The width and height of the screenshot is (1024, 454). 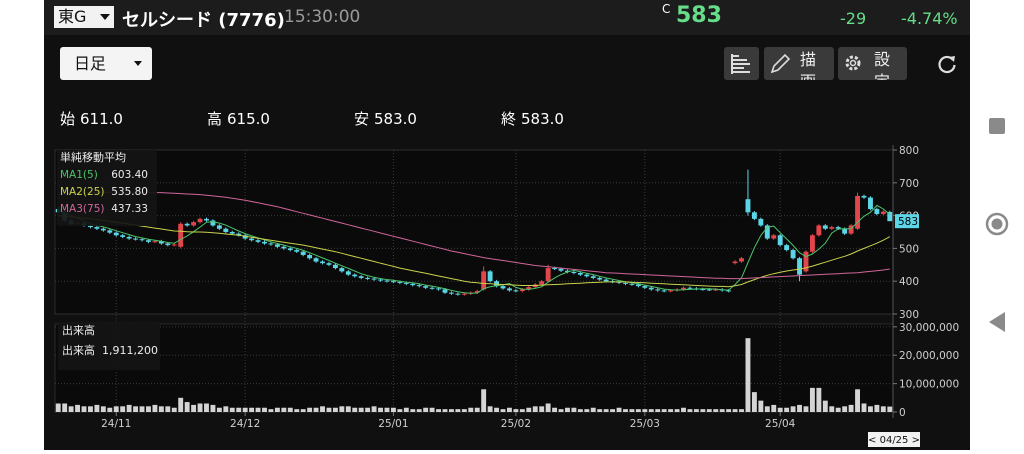 What do you see at coordinates (393, 424) in the screenshot?
I see `x-tick-label: 25/01` at bounding box center [393, 424].